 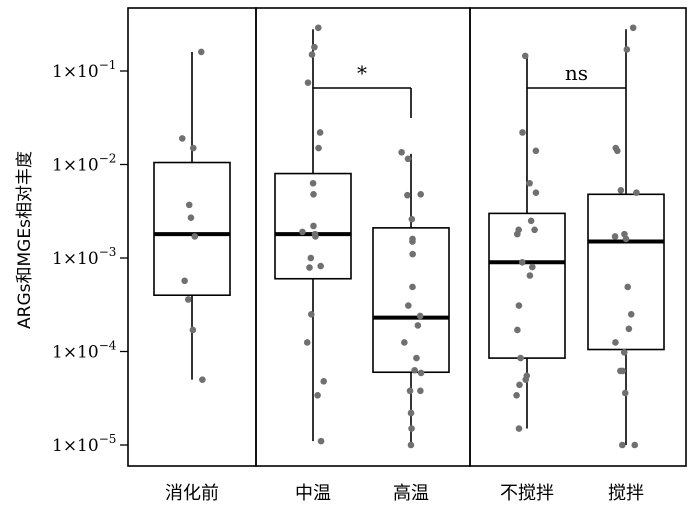 I want to click on x-tick-label: 中温, so click(x=313, y=493).